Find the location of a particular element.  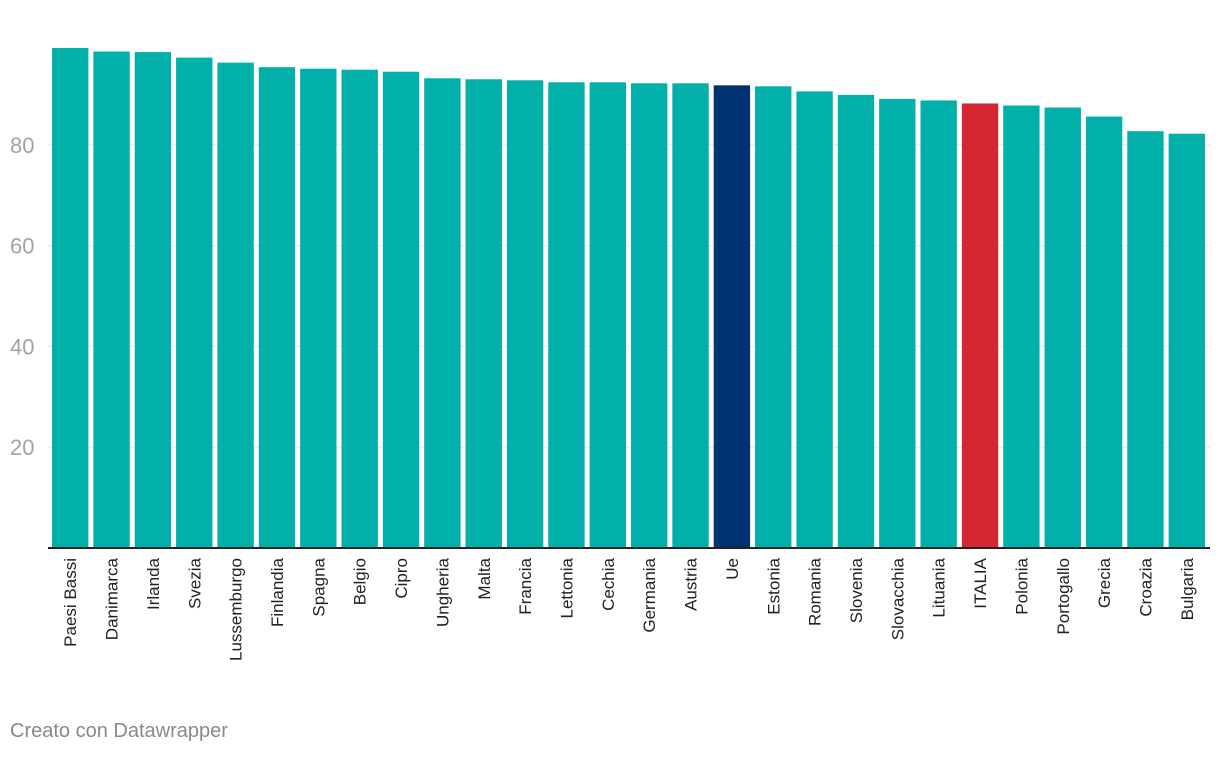

x-label-grecia: Grecia is located at coordinates (1104, 582).